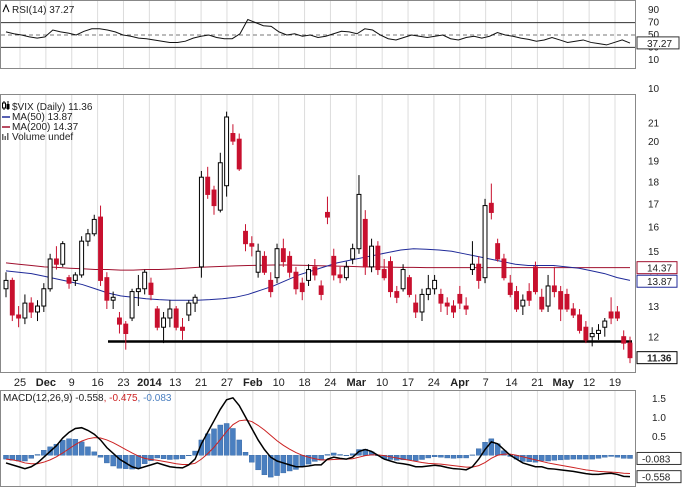  I want to click on x-tick-label: 9, so click(72, 383).